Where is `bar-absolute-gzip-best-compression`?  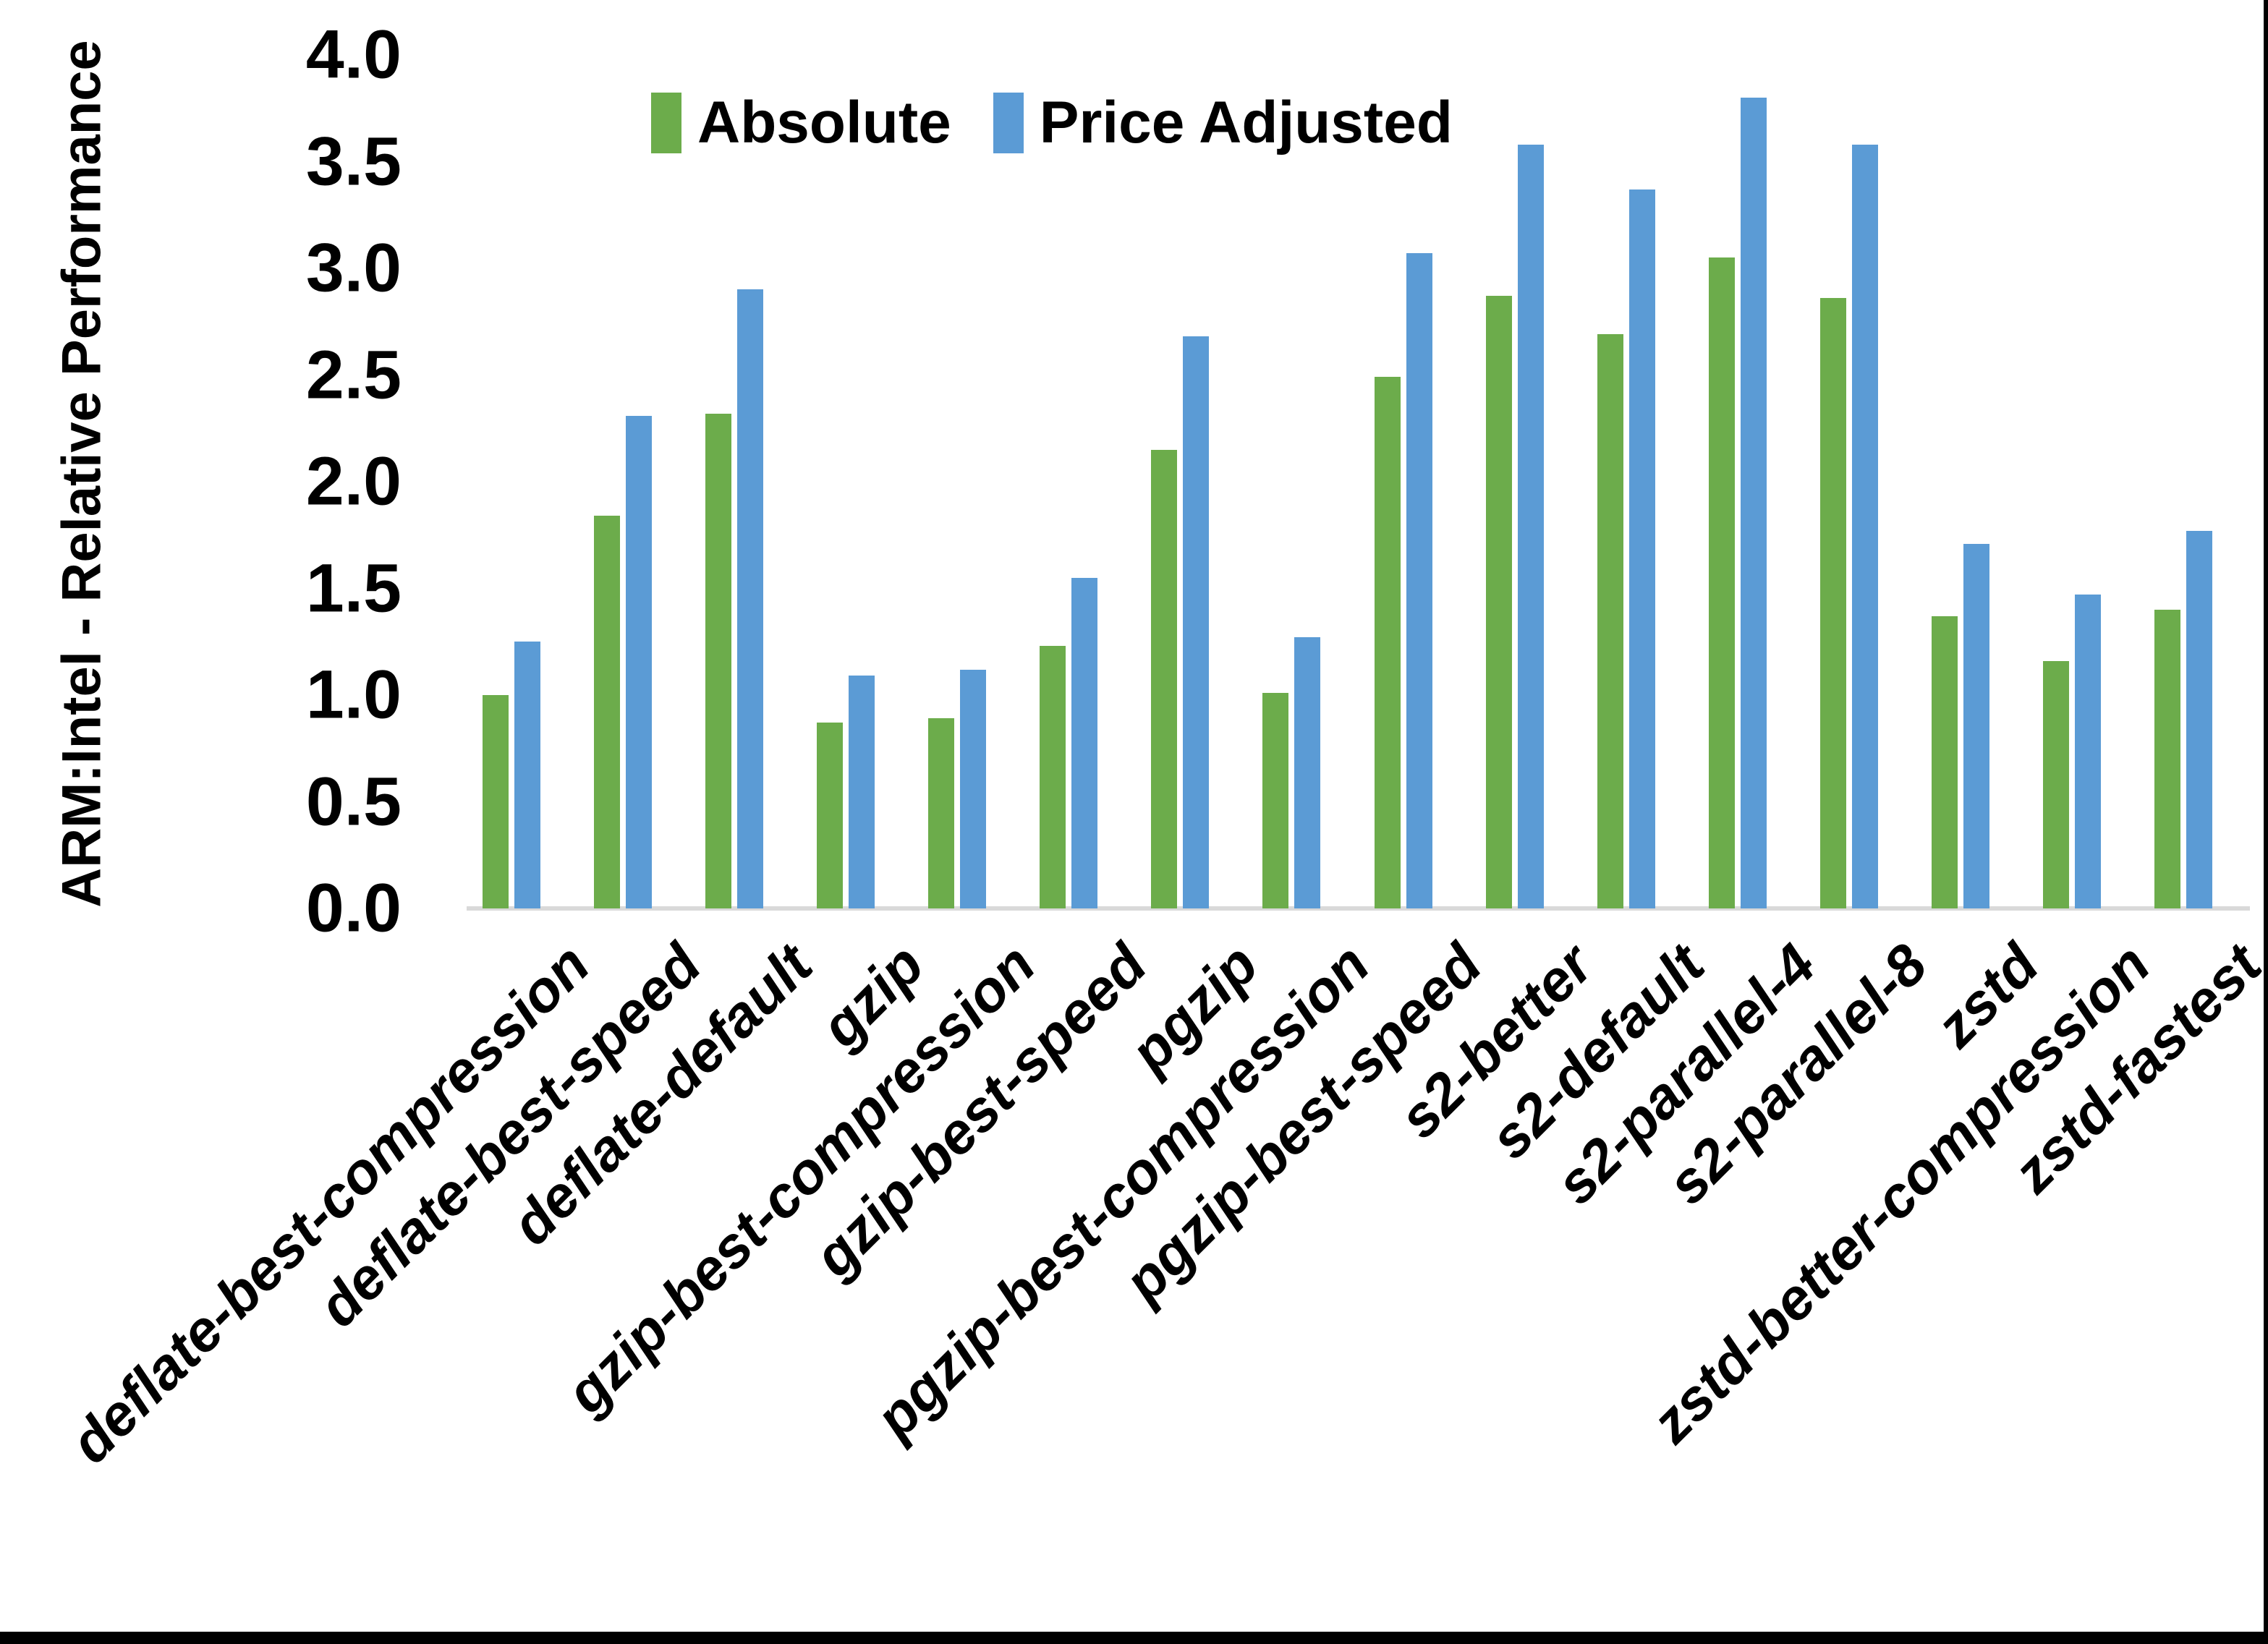 bar-absolute-gzip-best-compression is located at coordinates (941, 813).